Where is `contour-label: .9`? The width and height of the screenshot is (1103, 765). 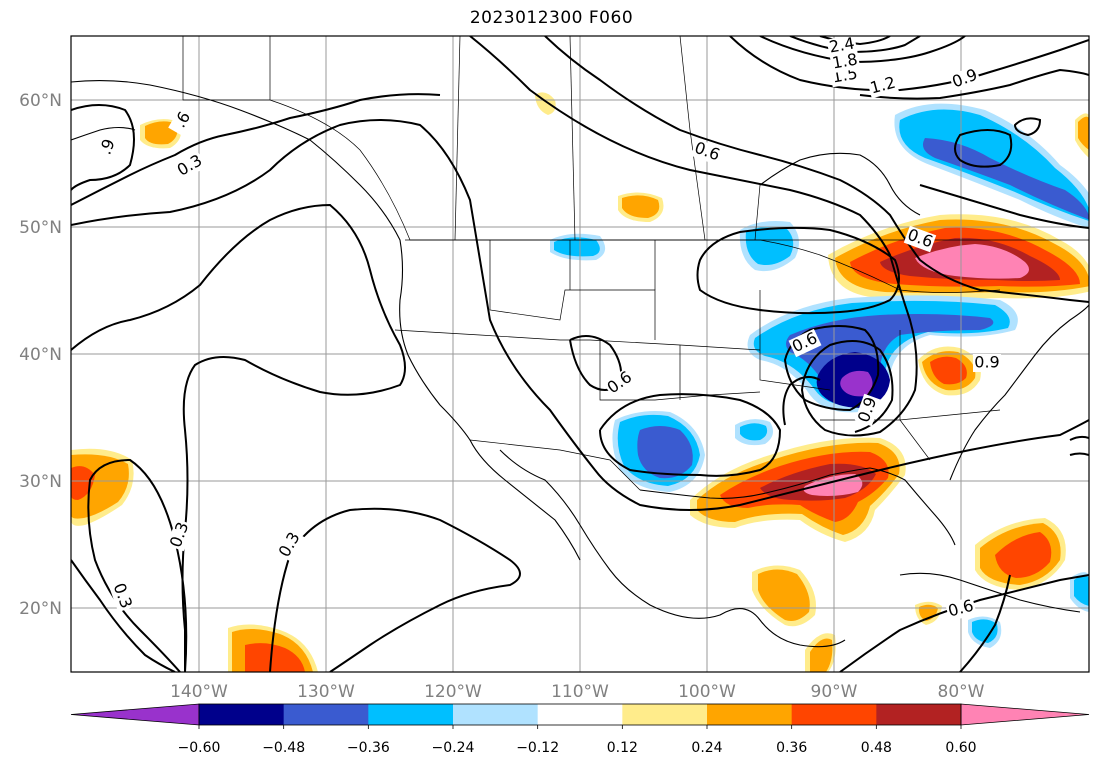 contour-label: .9 is located at coordinates (107, 146).